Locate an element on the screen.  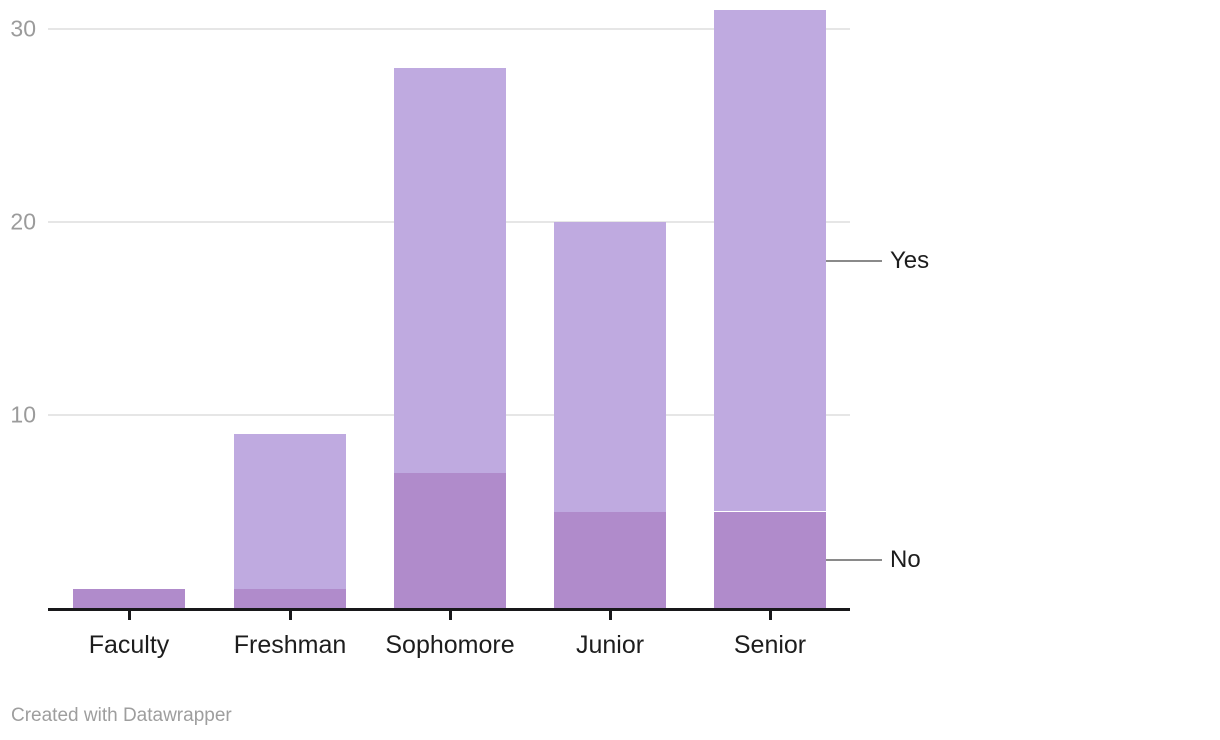
x-axis-line is located at coordinates (449, 609).